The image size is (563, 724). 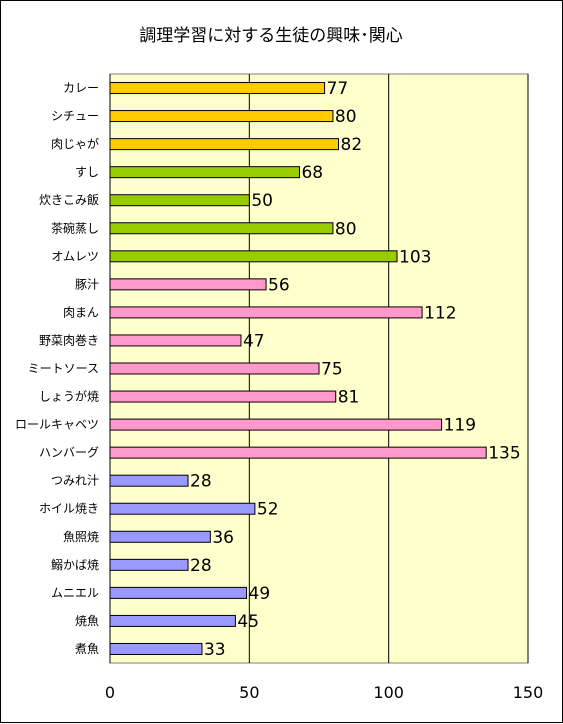 I want to click on category-label: シチュー, so click(x=75, y=116).